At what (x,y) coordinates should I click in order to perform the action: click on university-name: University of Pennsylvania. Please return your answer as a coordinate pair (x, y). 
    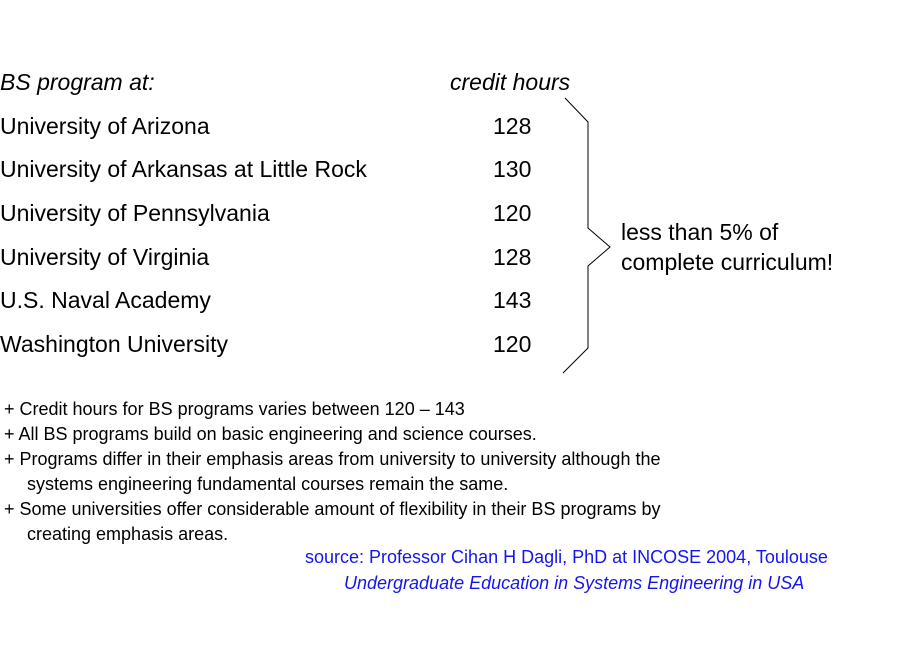
    Looking at the image, I should click on (135, 213).